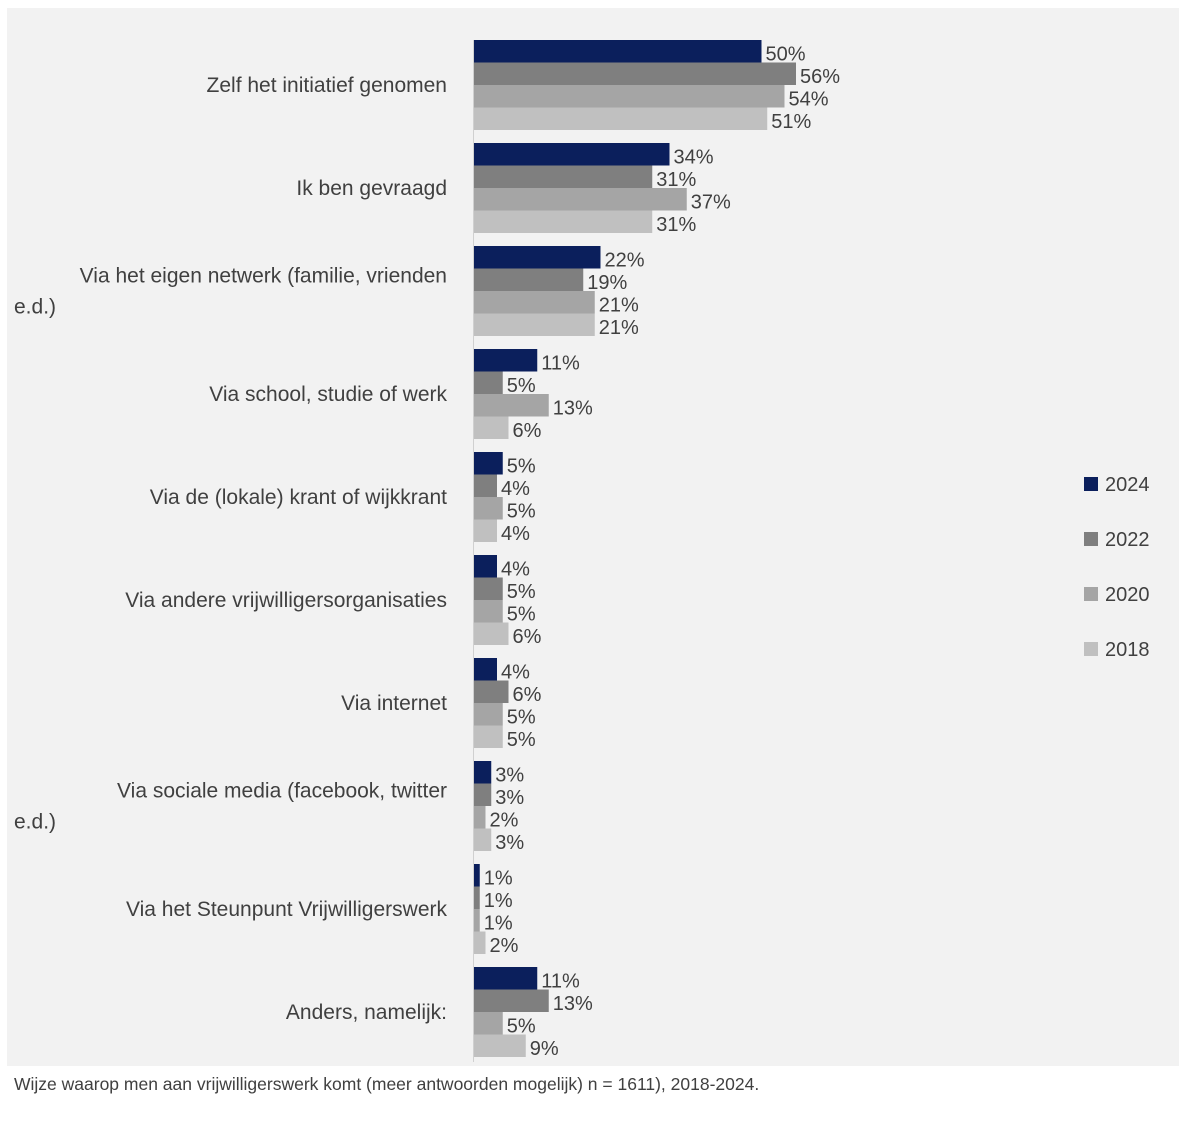  Describe the element at coordinates (711, 203) in the screenshot. I see `value-label: 37%` at that location.